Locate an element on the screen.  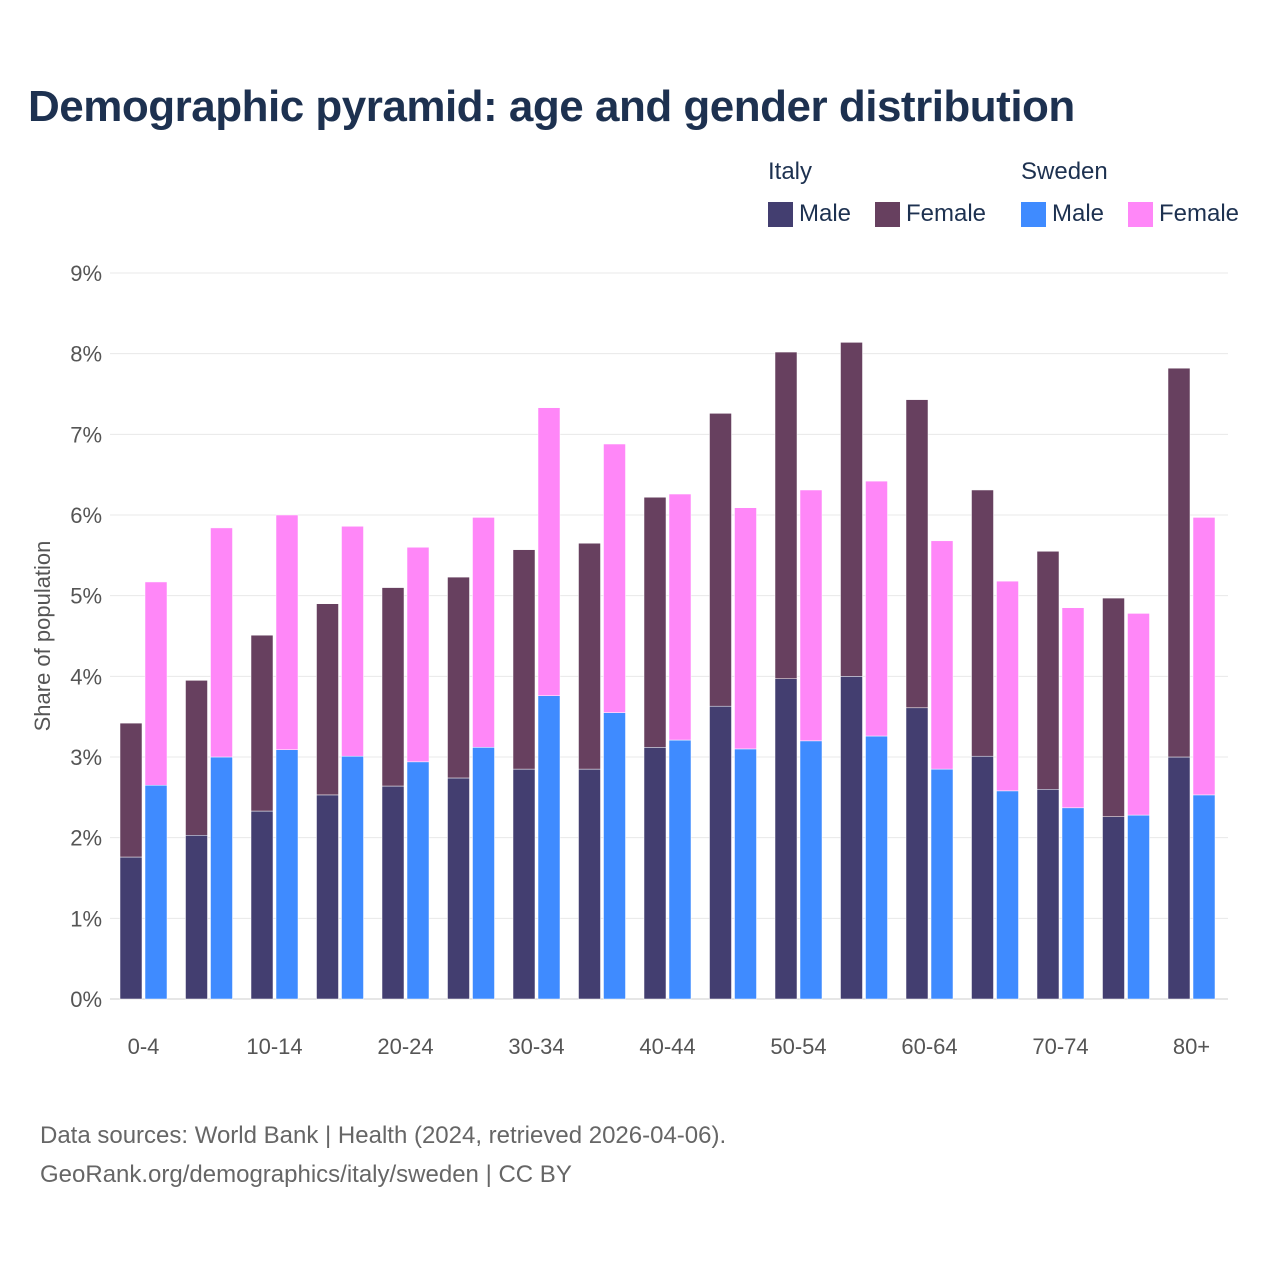
y-tick-label: 5% is located at coordinates (86, 596).